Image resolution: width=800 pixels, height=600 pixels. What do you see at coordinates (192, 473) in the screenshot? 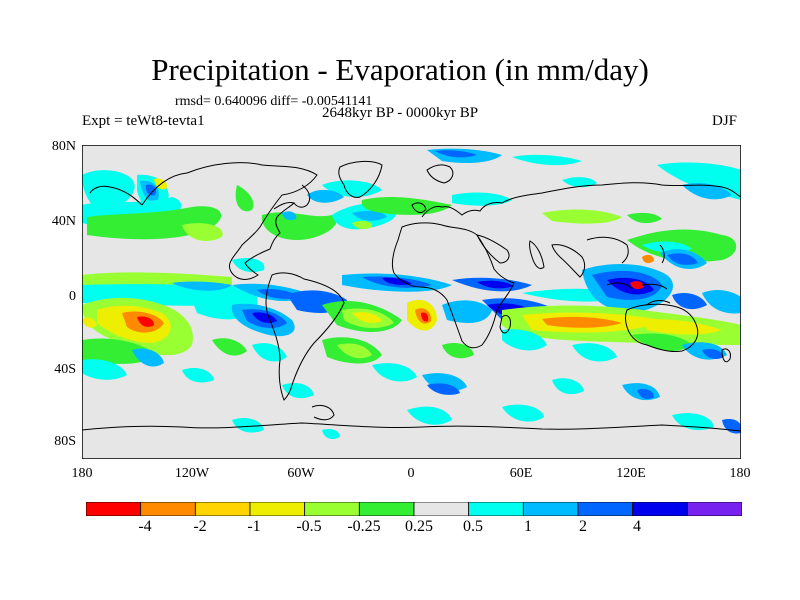
I see `lon-label-120w: 120W` at bounding box center [192, 473].